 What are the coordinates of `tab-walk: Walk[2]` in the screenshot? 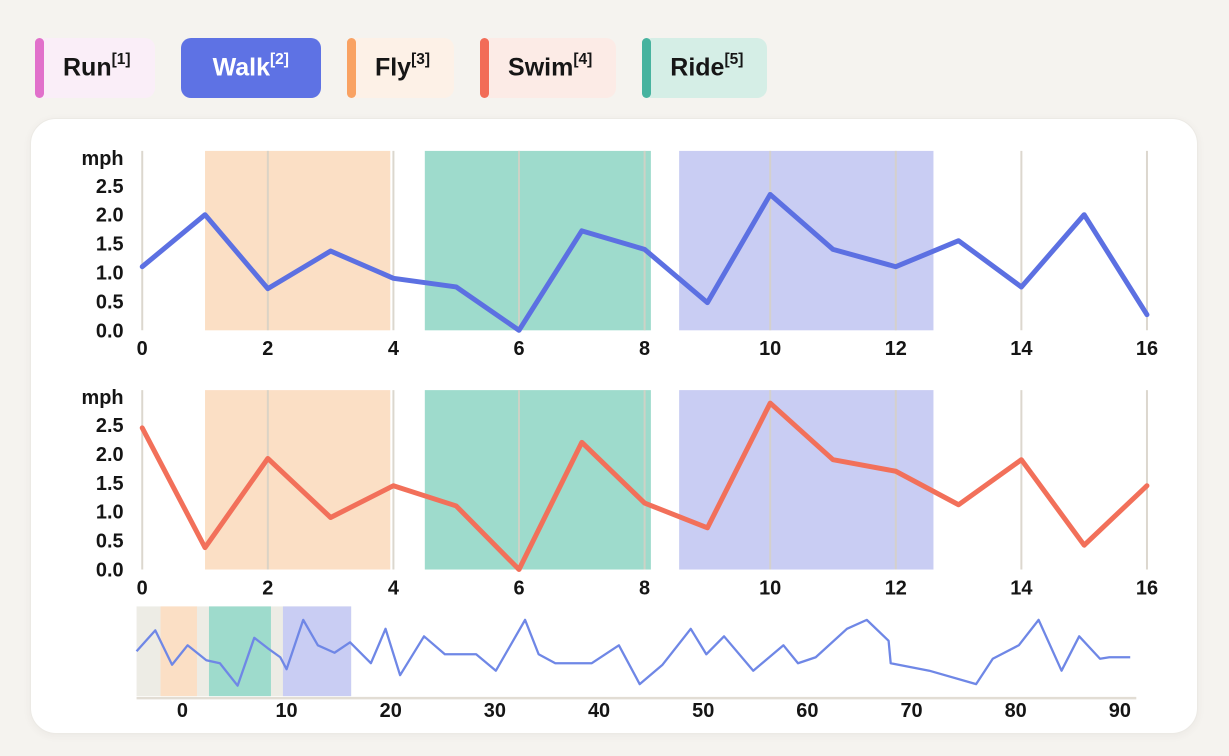 It's located at (250, 68).